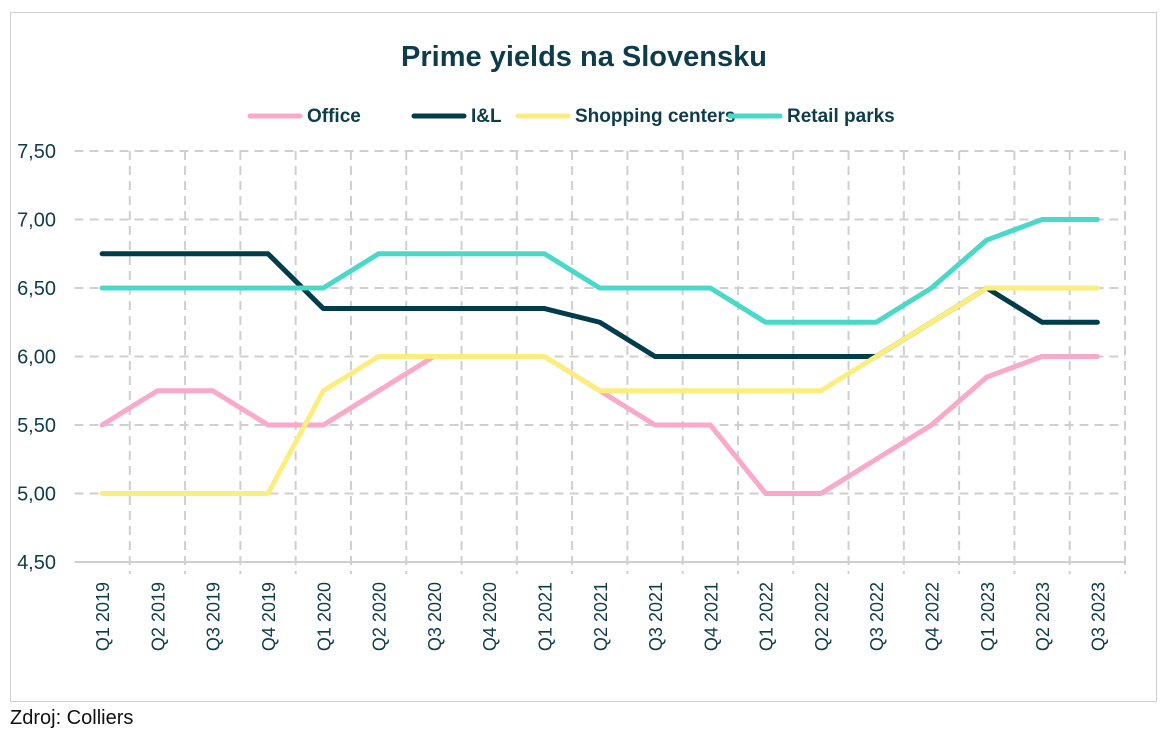 The width and height of the screenshot is (1170, 748). I want to click on legend: Office I&L Shopping centers Retail parks, so click(571, 116).